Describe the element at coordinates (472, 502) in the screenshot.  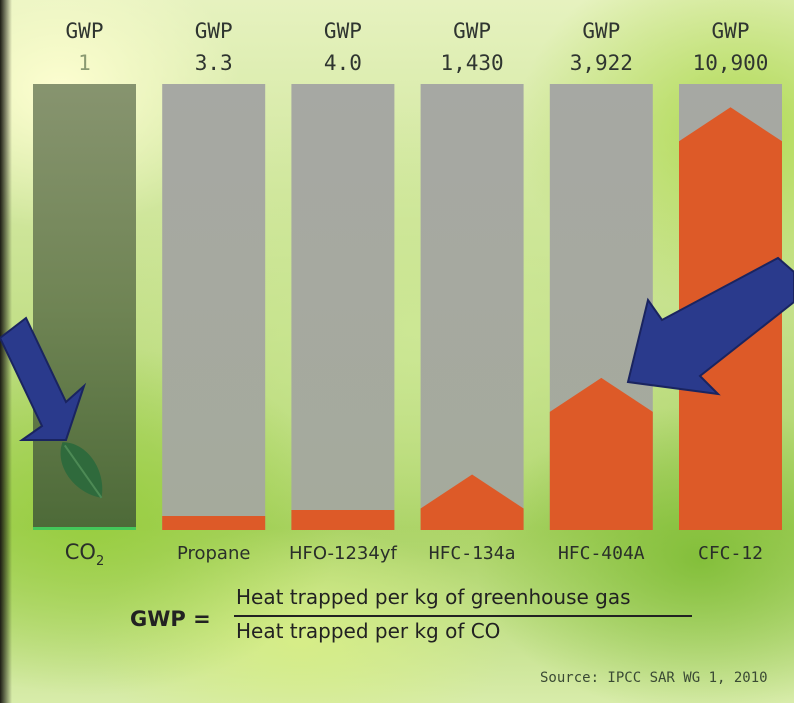
I see `bar-hfc-134a` at that location.